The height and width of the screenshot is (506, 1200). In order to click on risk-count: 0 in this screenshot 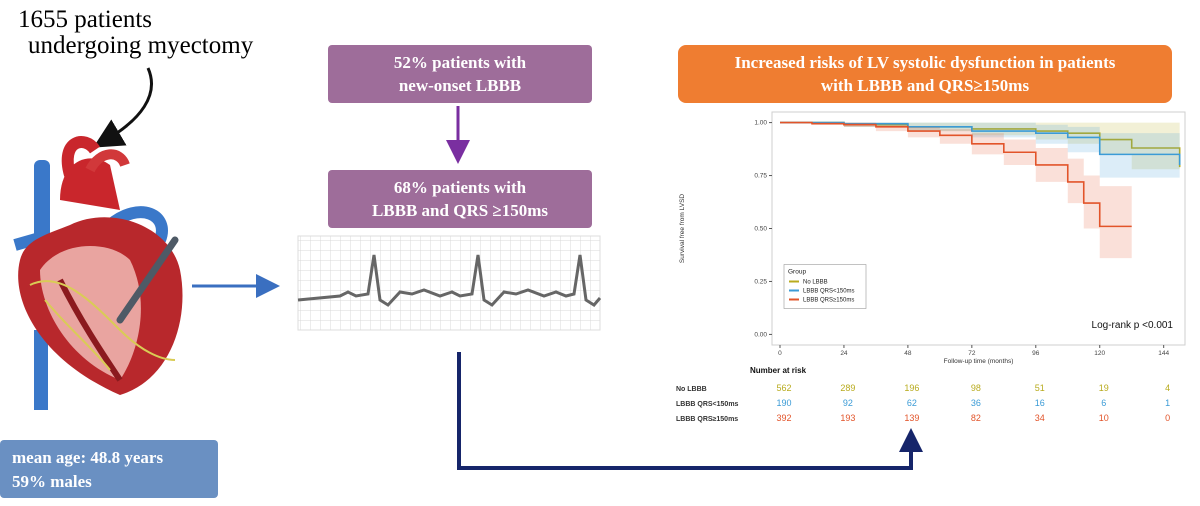, I will do `click(1167, 418)`.